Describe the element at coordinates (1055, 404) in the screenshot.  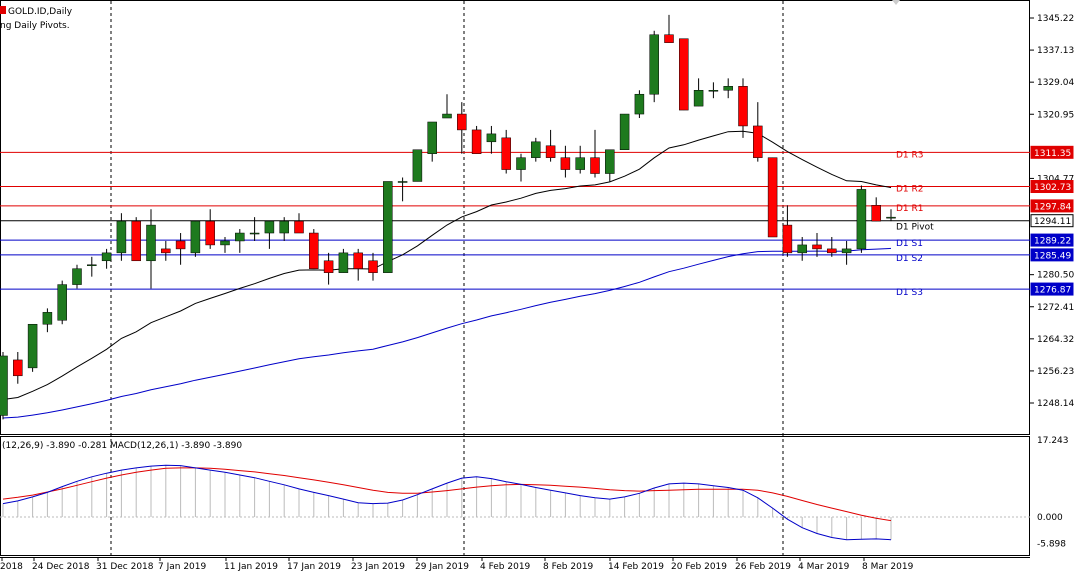
I see `y-tick-9: 1248.14` at that location.